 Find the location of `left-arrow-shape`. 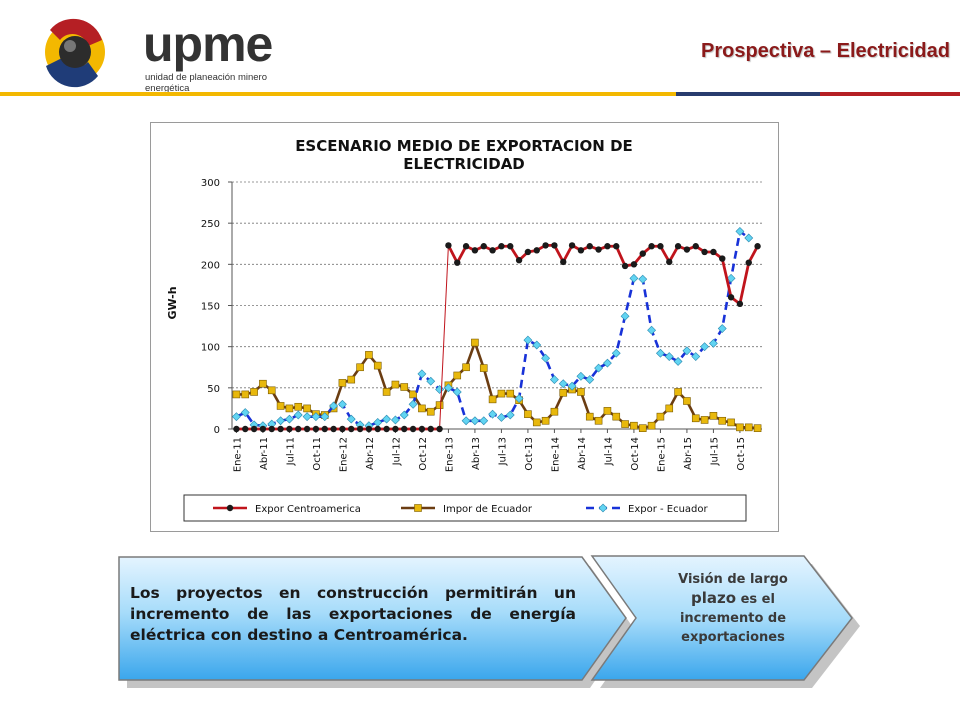

left-arrow-shape is located at coordinates (372, 618).